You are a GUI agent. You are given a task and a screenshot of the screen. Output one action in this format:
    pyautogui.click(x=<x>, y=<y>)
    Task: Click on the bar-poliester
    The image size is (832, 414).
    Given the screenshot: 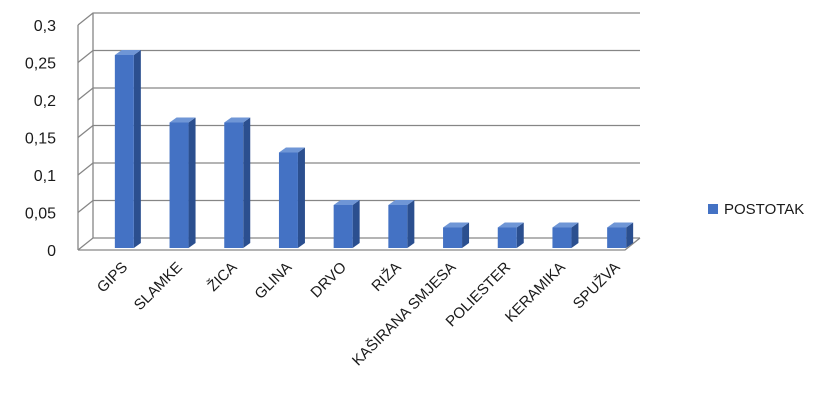 What is the action you would take?
    pyautogui.click(x=510, y=235)
    